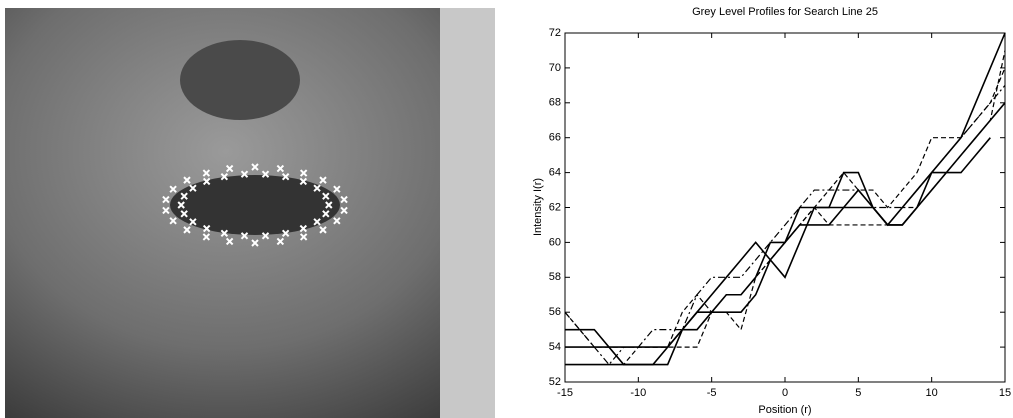 This screenshot has width=1013, height=418. I want to click on x-tick-label: 5, so click(858, 393).